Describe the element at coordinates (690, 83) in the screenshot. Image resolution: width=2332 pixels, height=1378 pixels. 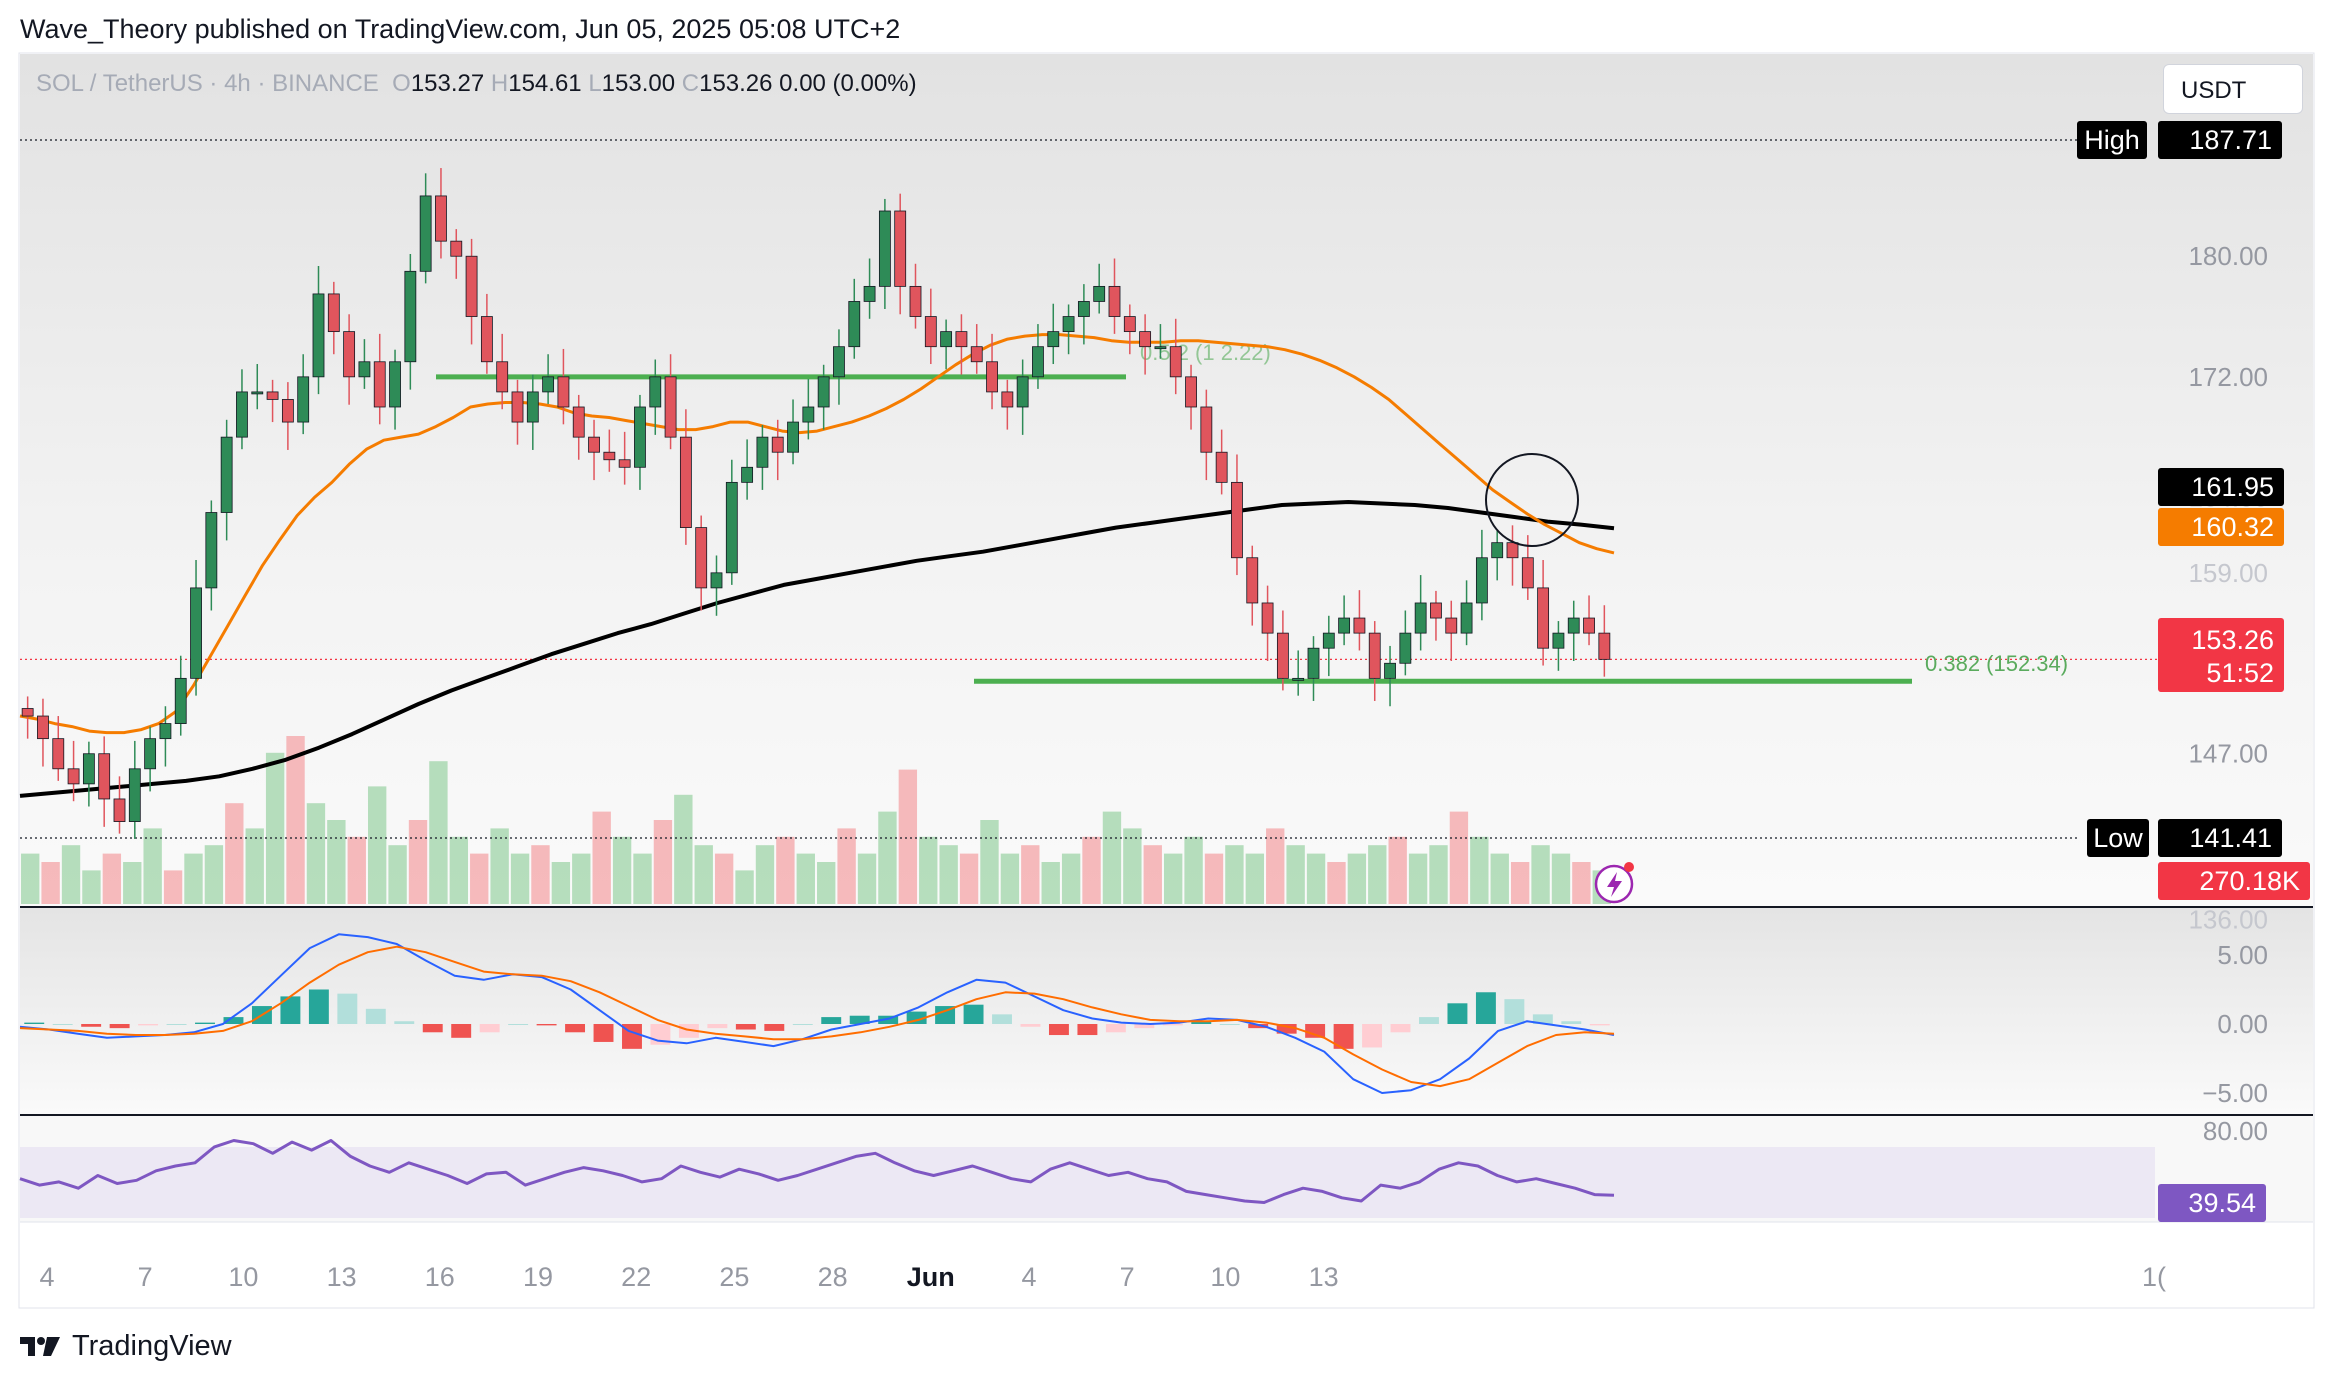
I see `close-label: C` at that location.